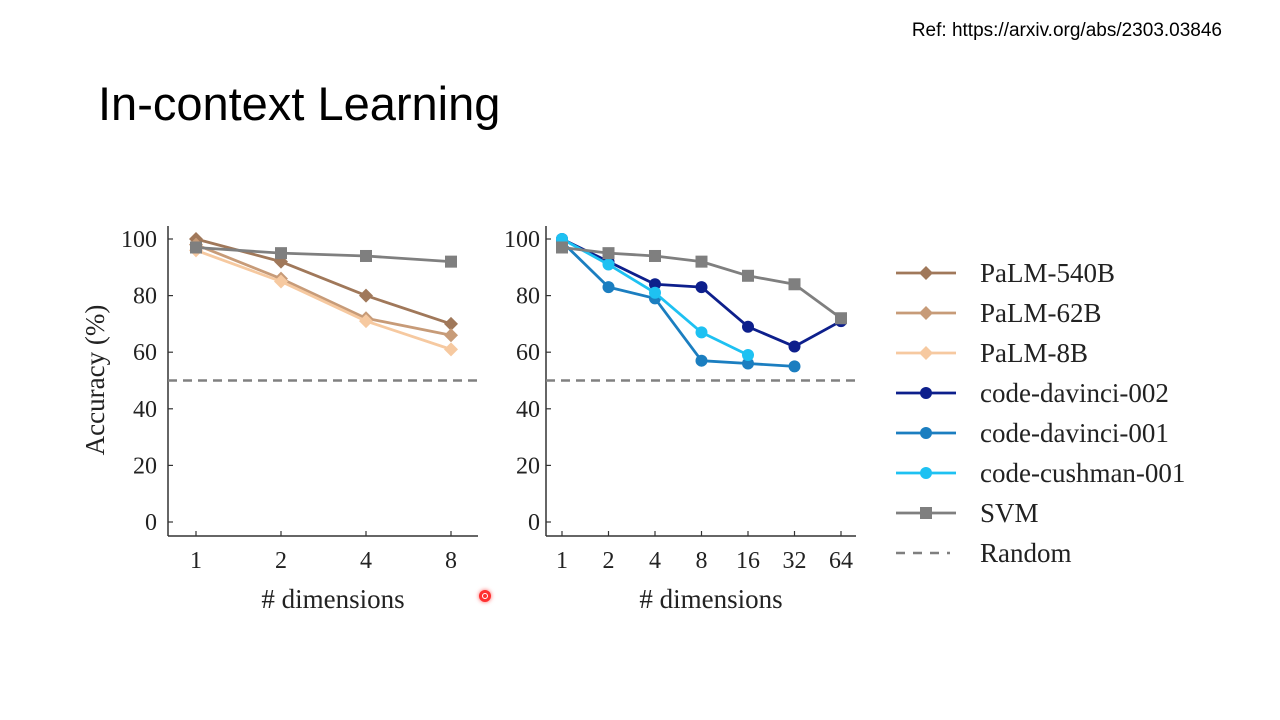 This screenshot has height=720, width=1280. Describe the element at coordinates (795, 561) in the screenshot. I see `x-tick-label: 32` at that location.